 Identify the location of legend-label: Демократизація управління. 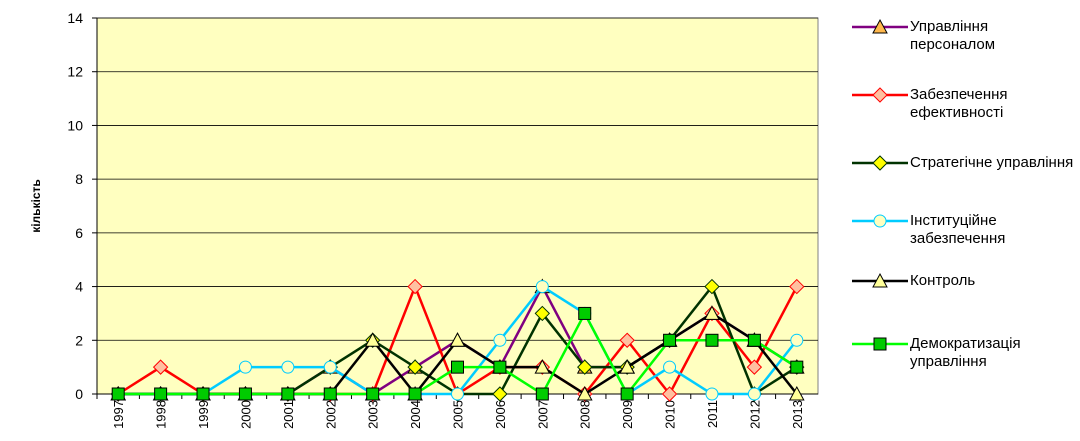
(965, 352).